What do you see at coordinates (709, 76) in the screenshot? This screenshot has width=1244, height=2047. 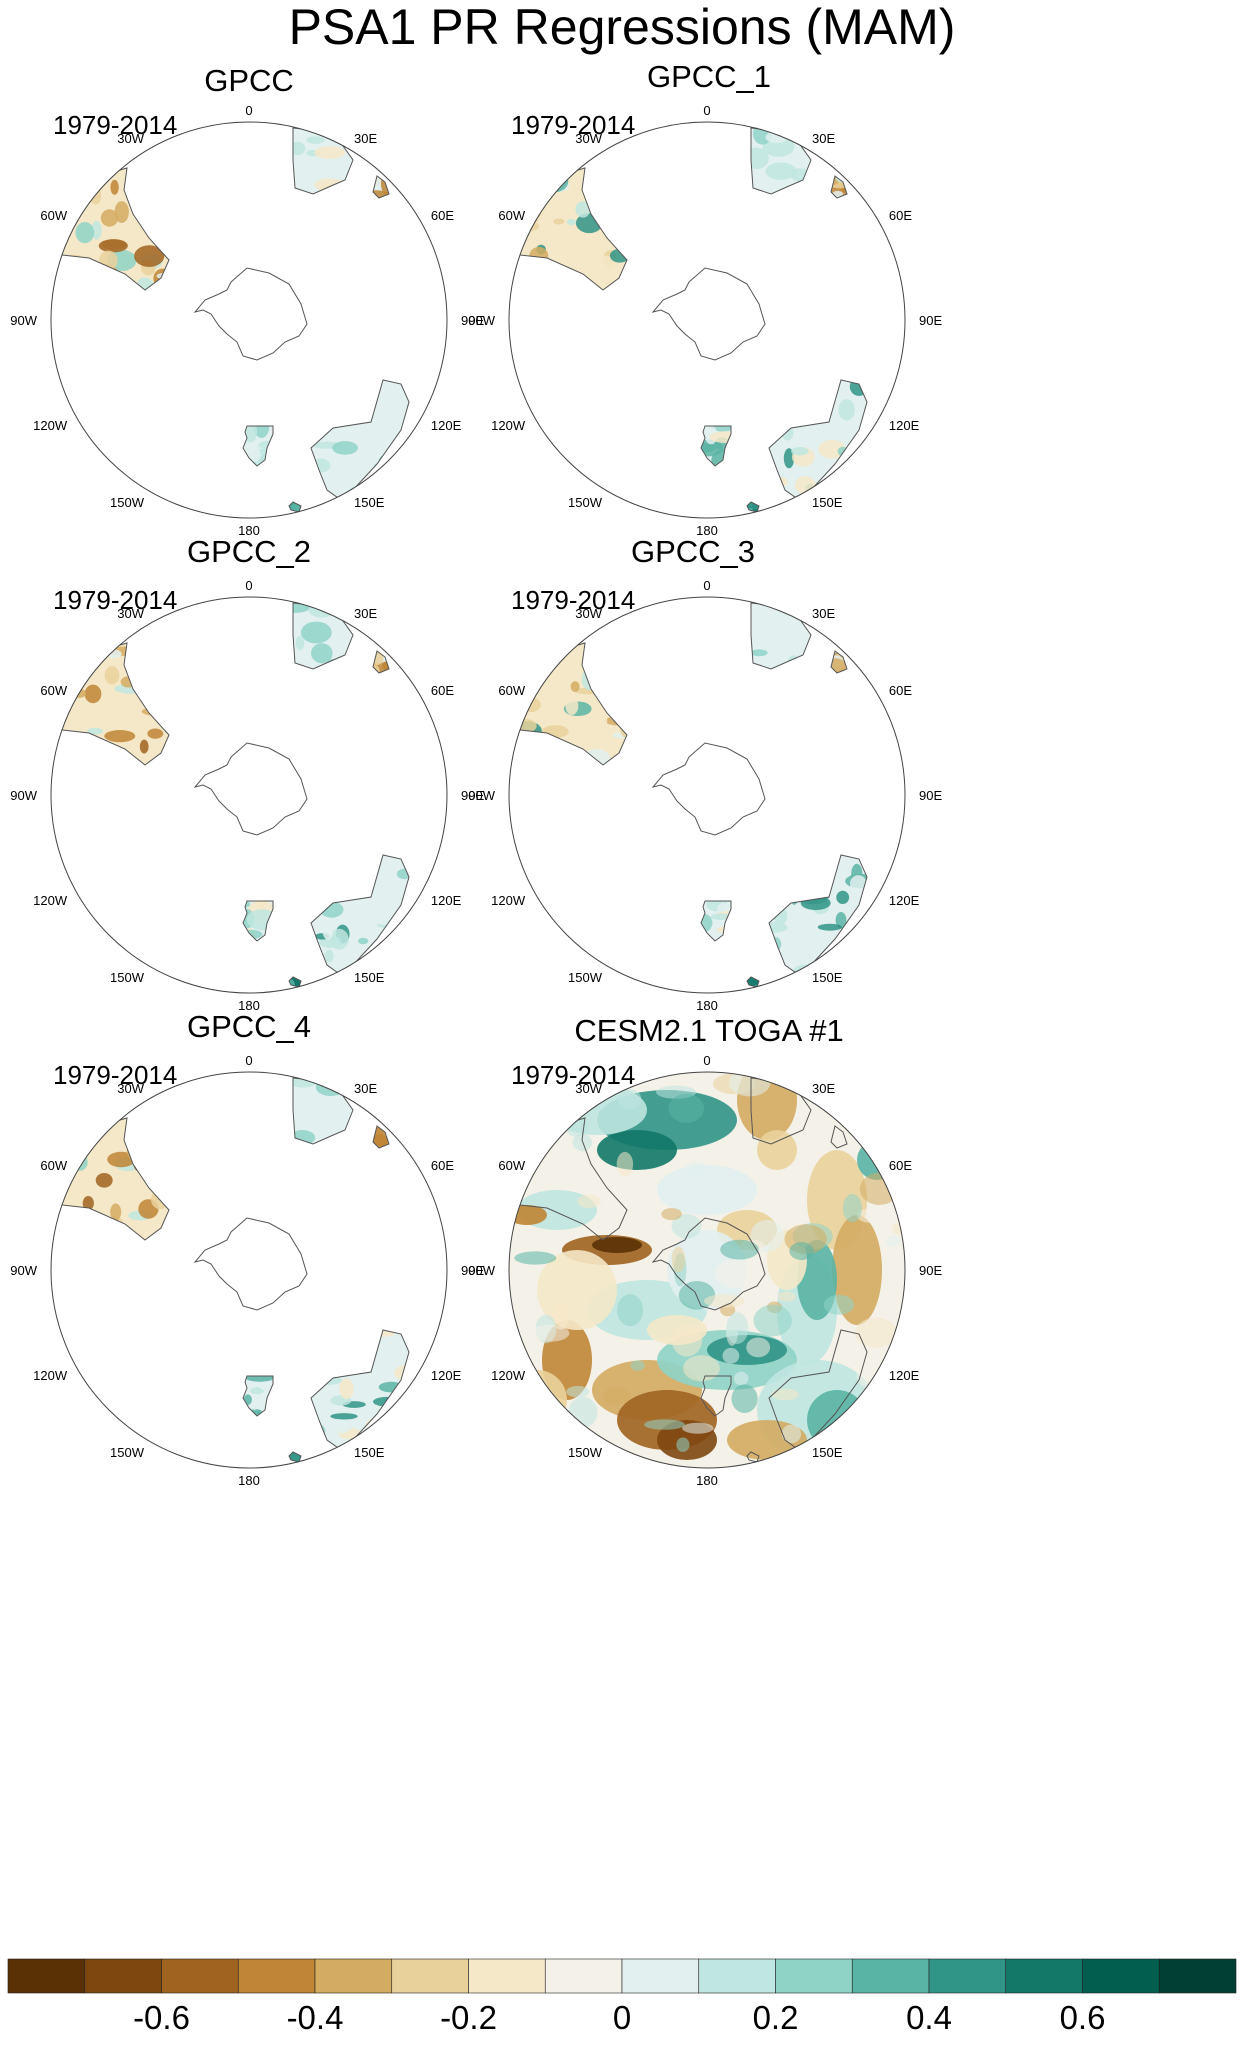 I see `panel-title: GPCC_1` at bounding box center [709, 76].